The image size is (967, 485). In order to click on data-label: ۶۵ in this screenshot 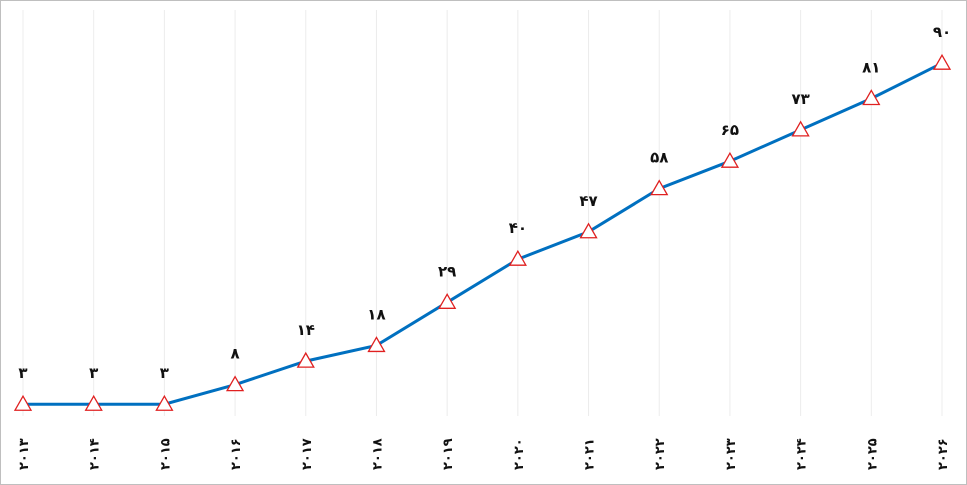, I will do `click(730, 130)`.